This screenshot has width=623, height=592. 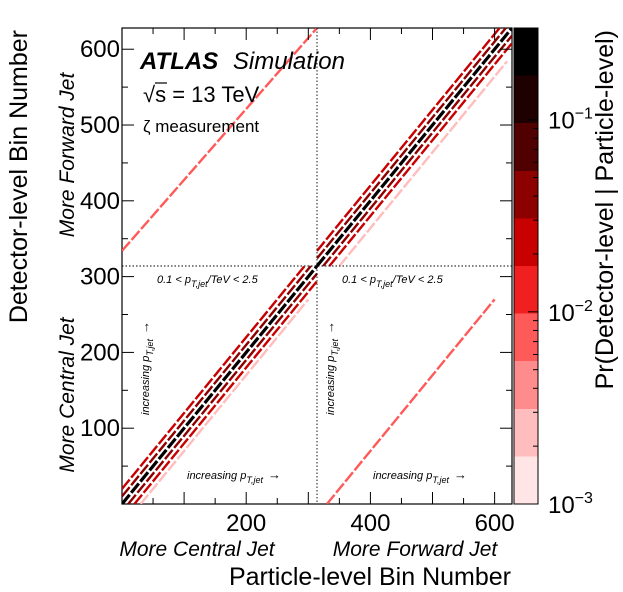 I want to click on colorbar, so click(x=526, y=266).